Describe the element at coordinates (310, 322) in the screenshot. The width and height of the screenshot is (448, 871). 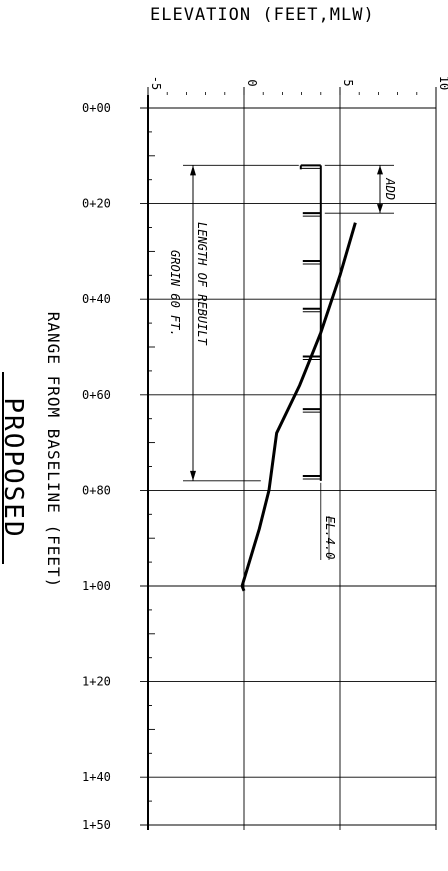
I see `groin` at that location.